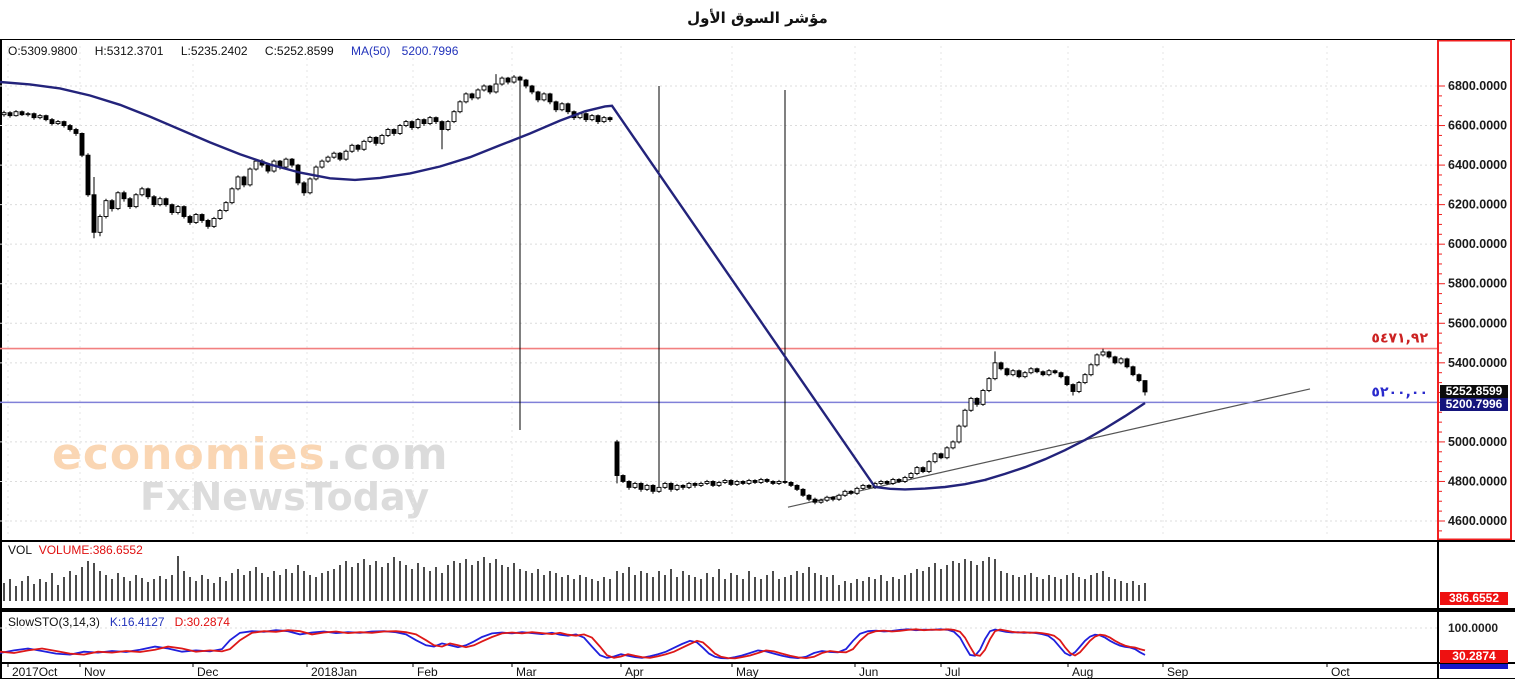 Image resolution: width=1515 pixels, height=679 pixels. Describe the element at coordinates (757, 610) in the screenshot. I see `volume-sto-divider` at that location.